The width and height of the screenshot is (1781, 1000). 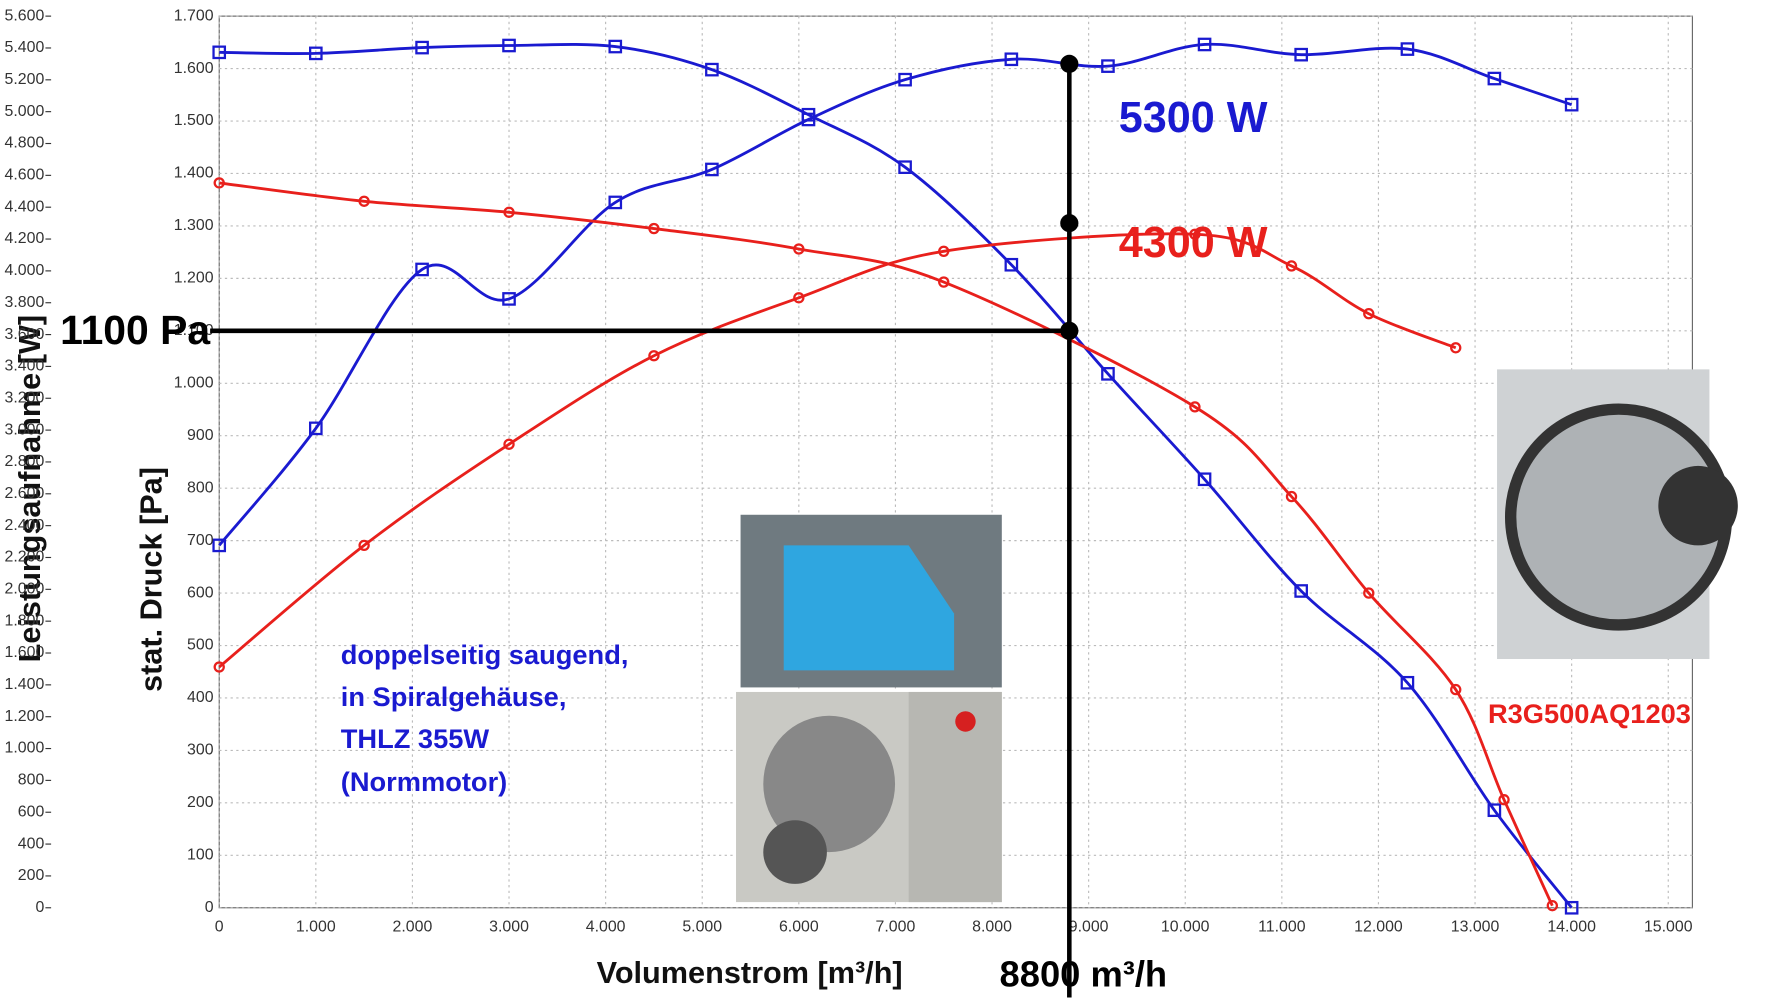 I want to click on x-axis-label: Volumenstrom [m³/h], so click(x=750, y=973).